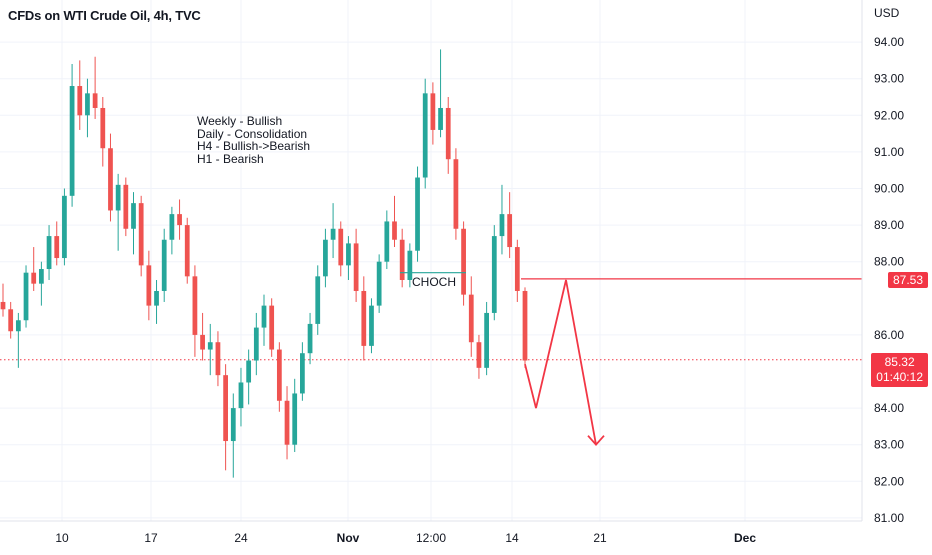  What do you see at coordinates (254, 146) in the screenshot?
I see `note-line: H4 - Bullish->Bearish` at bounding box center [254, 146].